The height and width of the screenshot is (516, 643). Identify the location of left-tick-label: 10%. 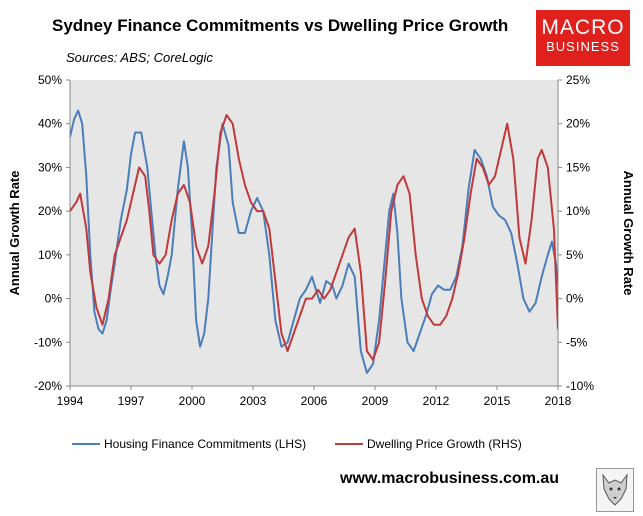
(50, 255).